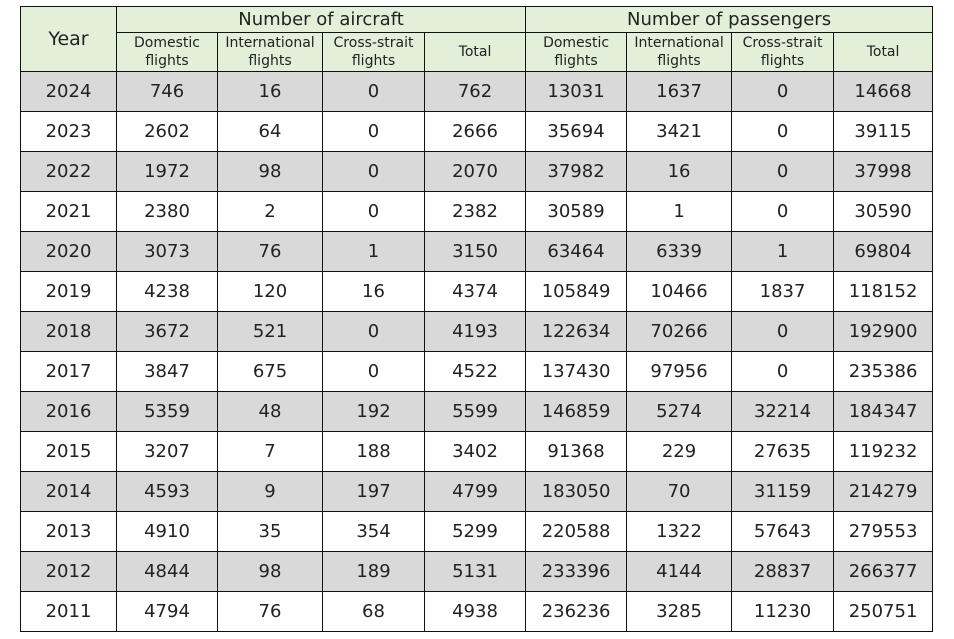  What do you see at coordinates (883, 371) in the screenshot?
I see `passengers-total-cell: 235386` at bounding box center [883, 371].